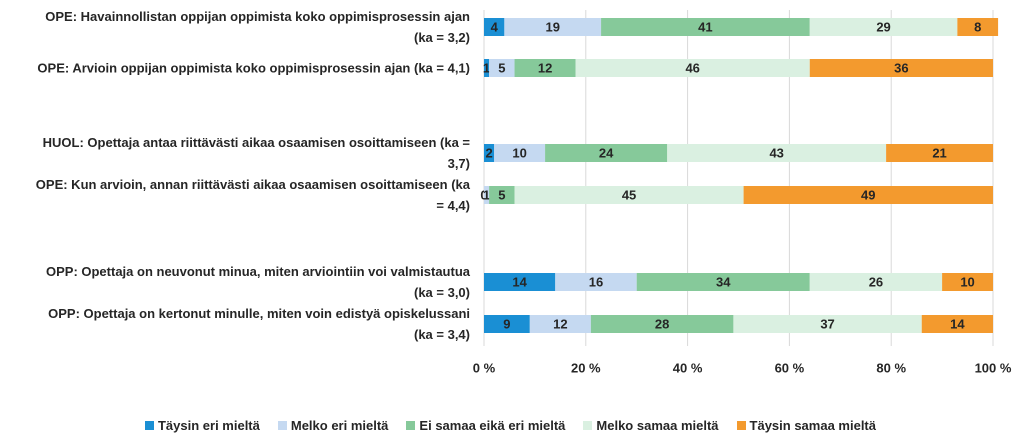 This screenshot has width=1021, height=439. Describe the element at coordinates (891, 367) in the screenshot. I see `x-tick-label: 80 %` at that location.